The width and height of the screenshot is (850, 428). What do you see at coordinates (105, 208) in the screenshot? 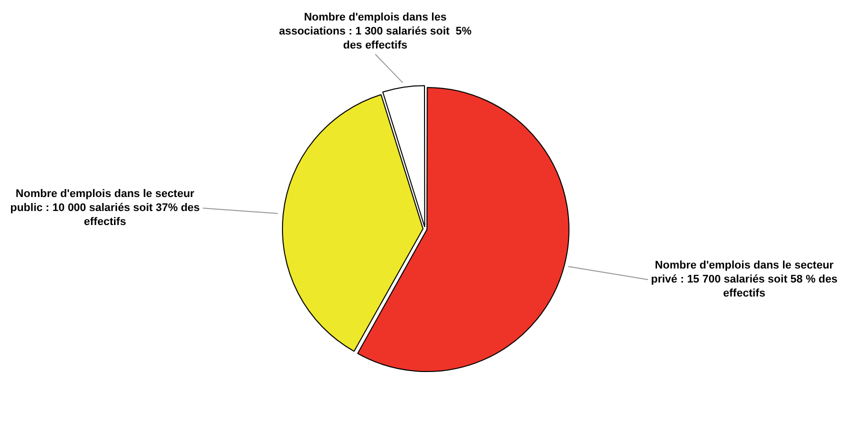
I see `slice-label: Nombre d'emplois dans le secteur public : 10 000 salariés soit 37% des effectifs` at bounding box center [105, 208].